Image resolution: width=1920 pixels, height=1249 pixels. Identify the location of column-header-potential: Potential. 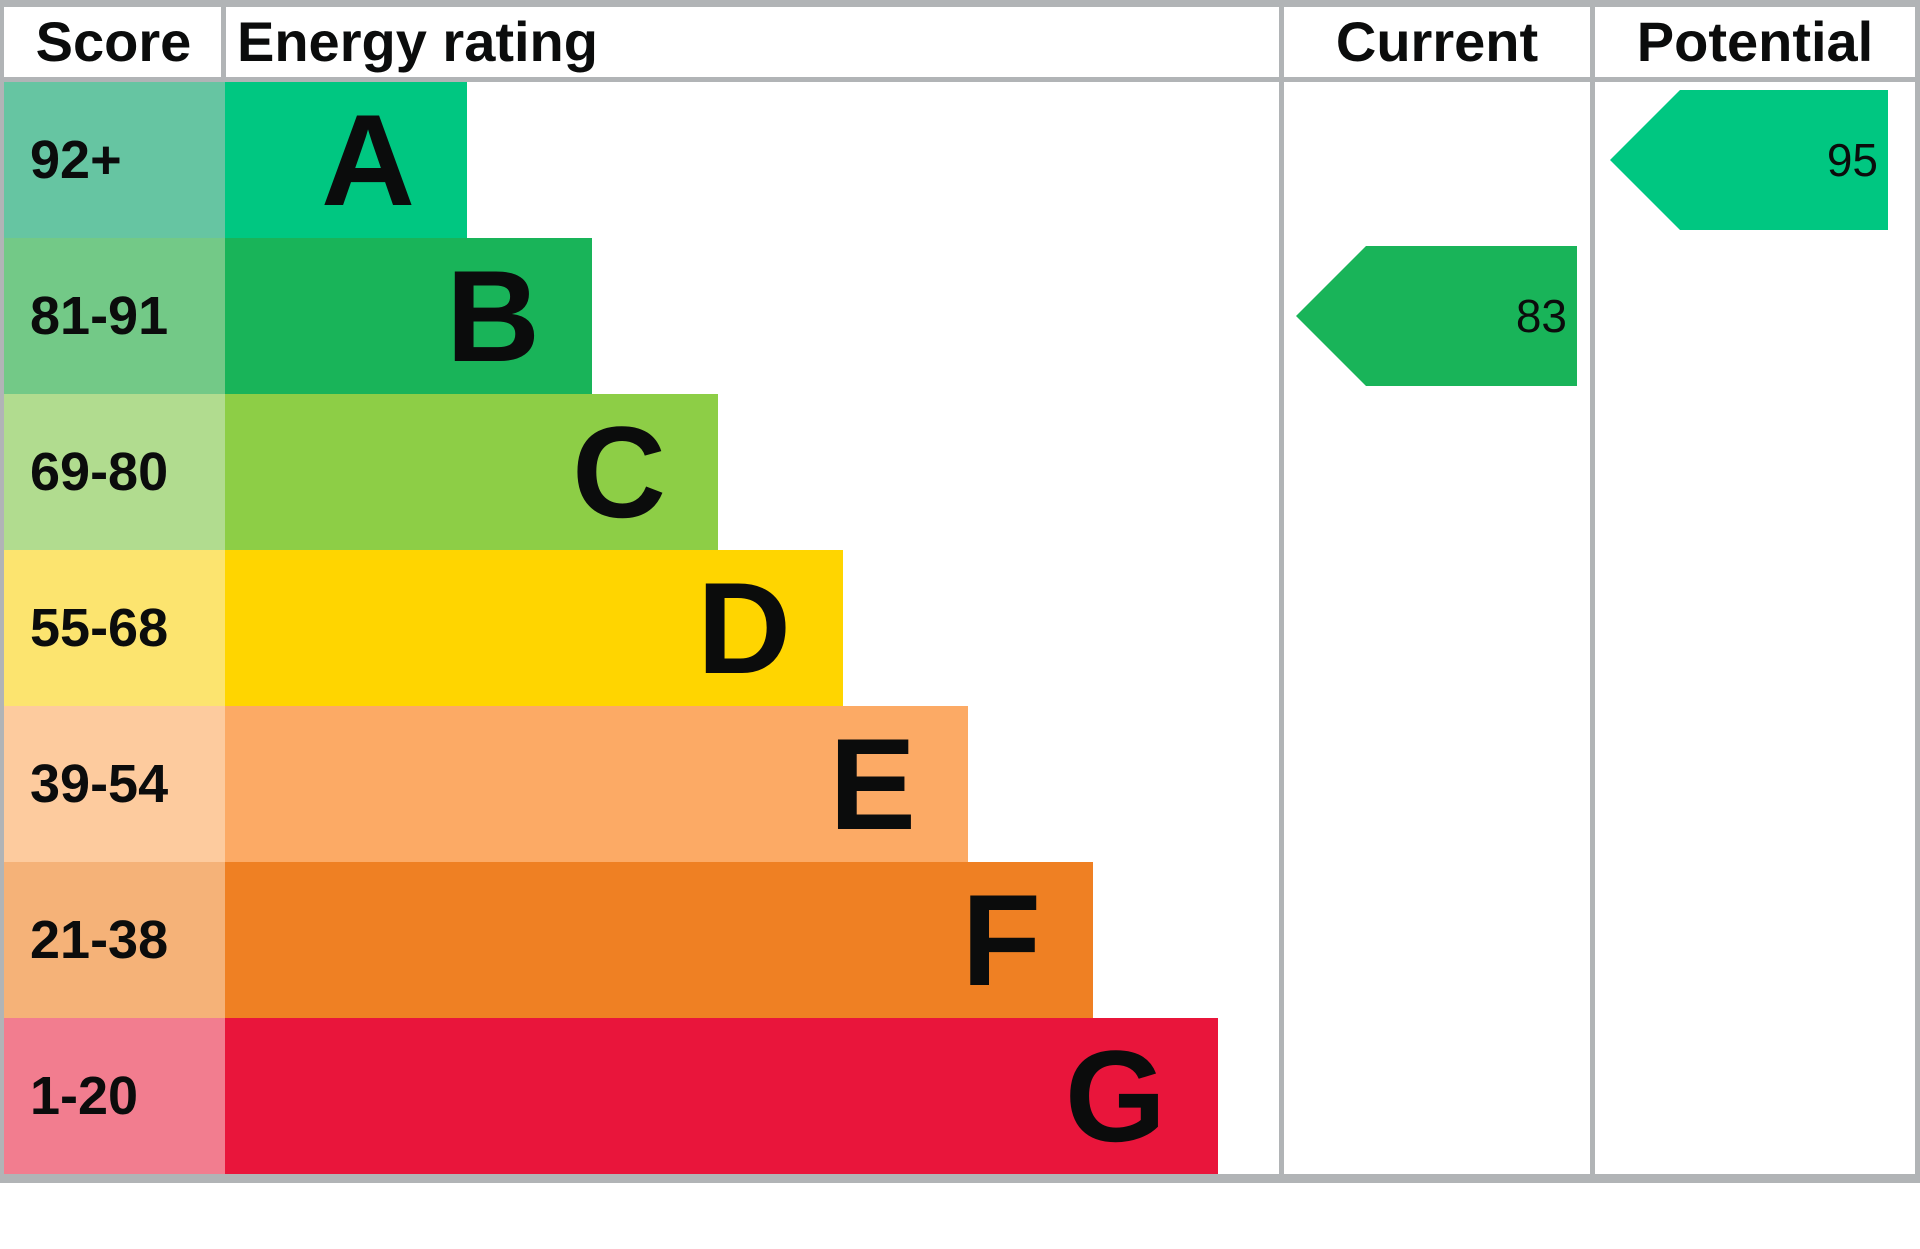
(1755, 41).